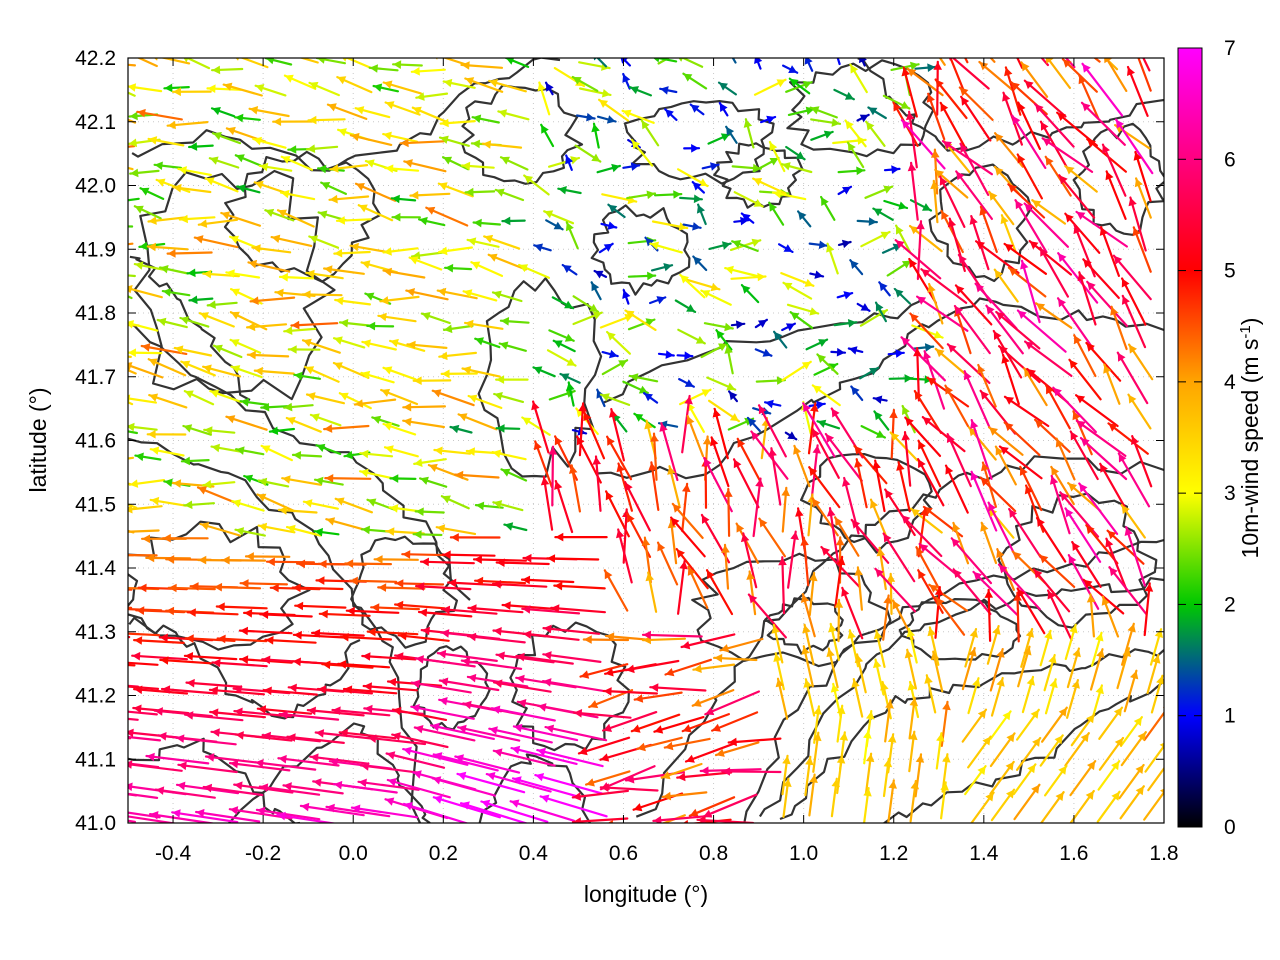  Describe the element at coordinates (95, 759) in the screenshot. I see `y-tick-label: 41.1` at that location.